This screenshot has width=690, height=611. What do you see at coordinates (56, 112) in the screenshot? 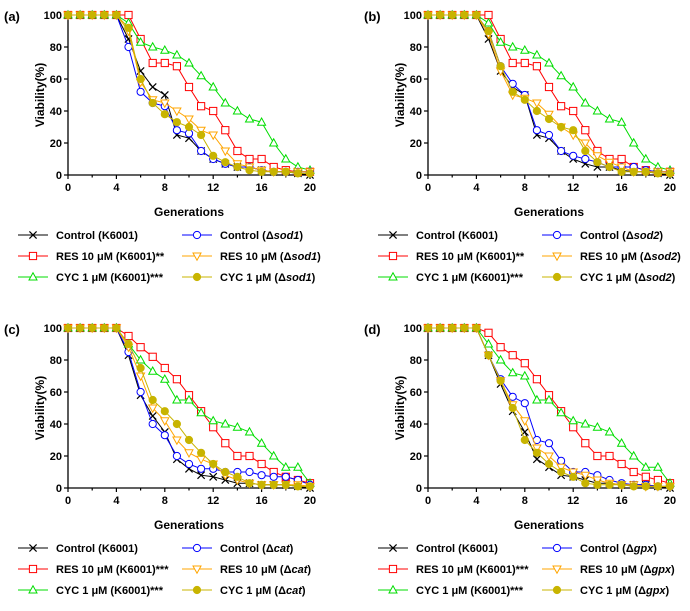
I see `y-tick-label: 40` at bounding box center [56, 112].